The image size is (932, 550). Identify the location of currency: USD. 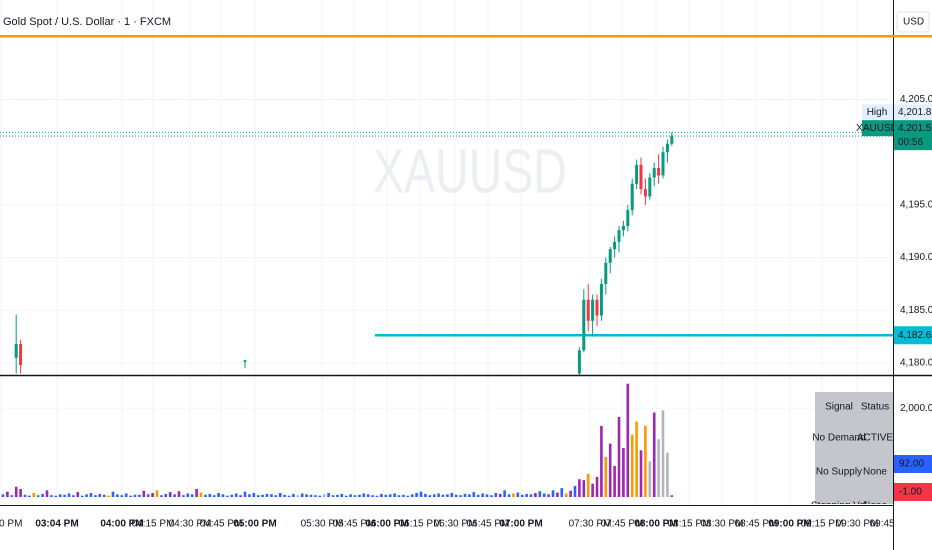
(913, 22).